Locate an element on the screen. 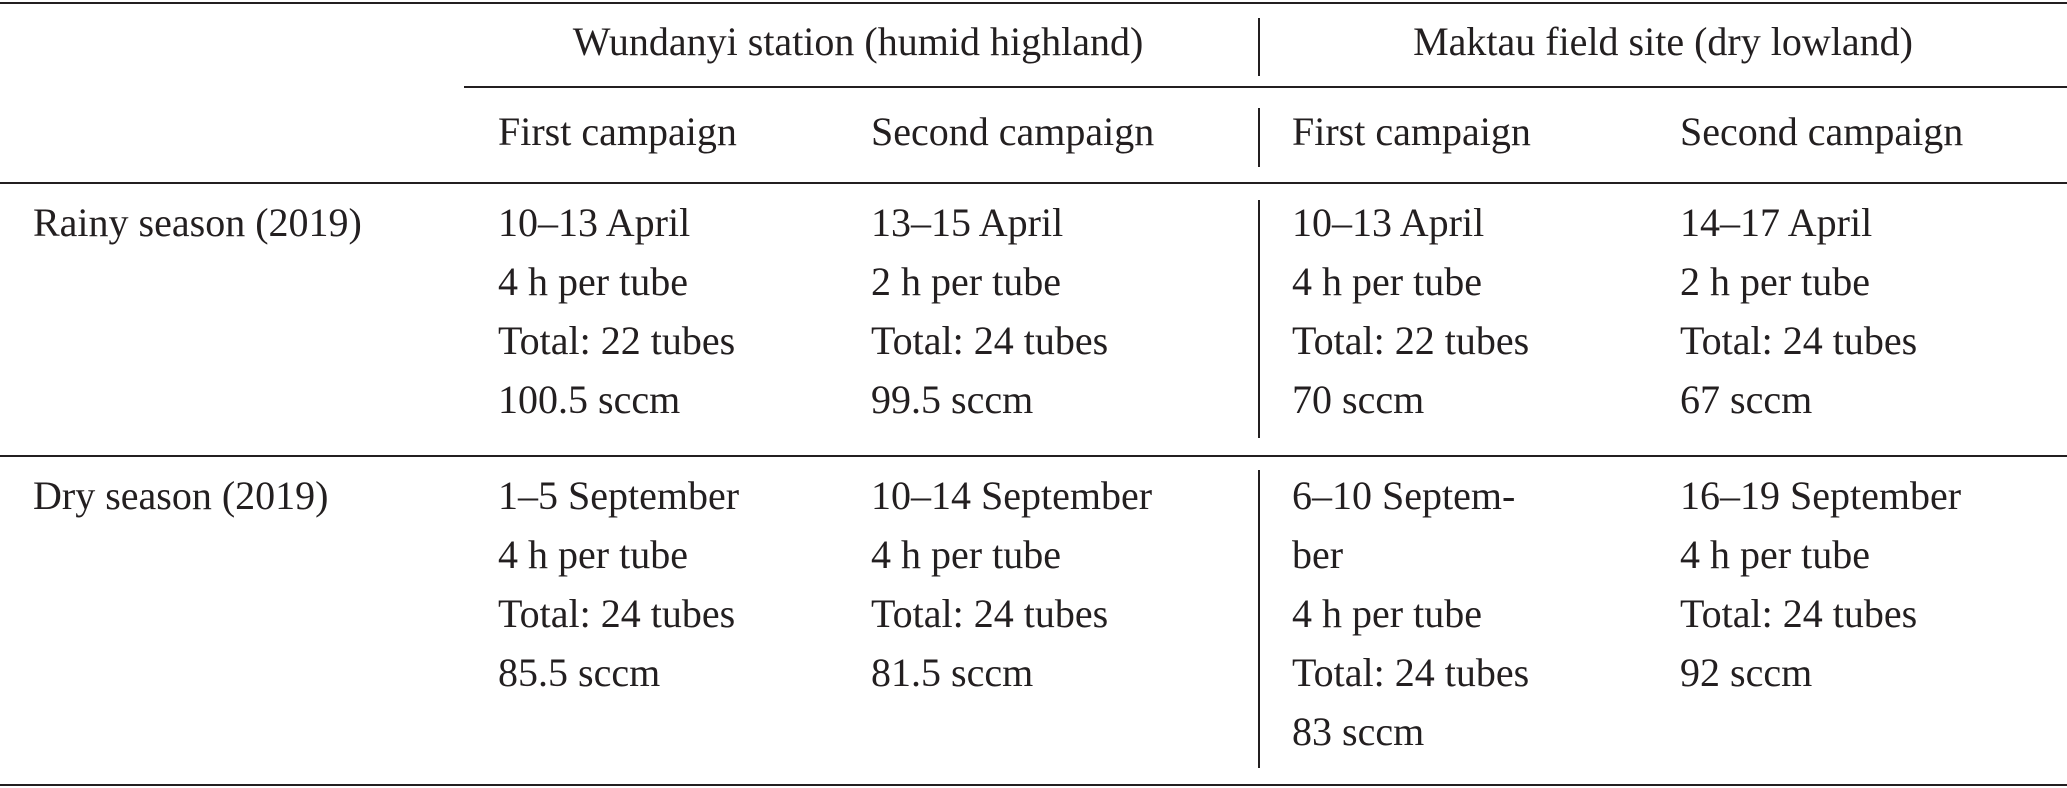  row-label: Rainy season (2019) is located at coordinates (197, 222).